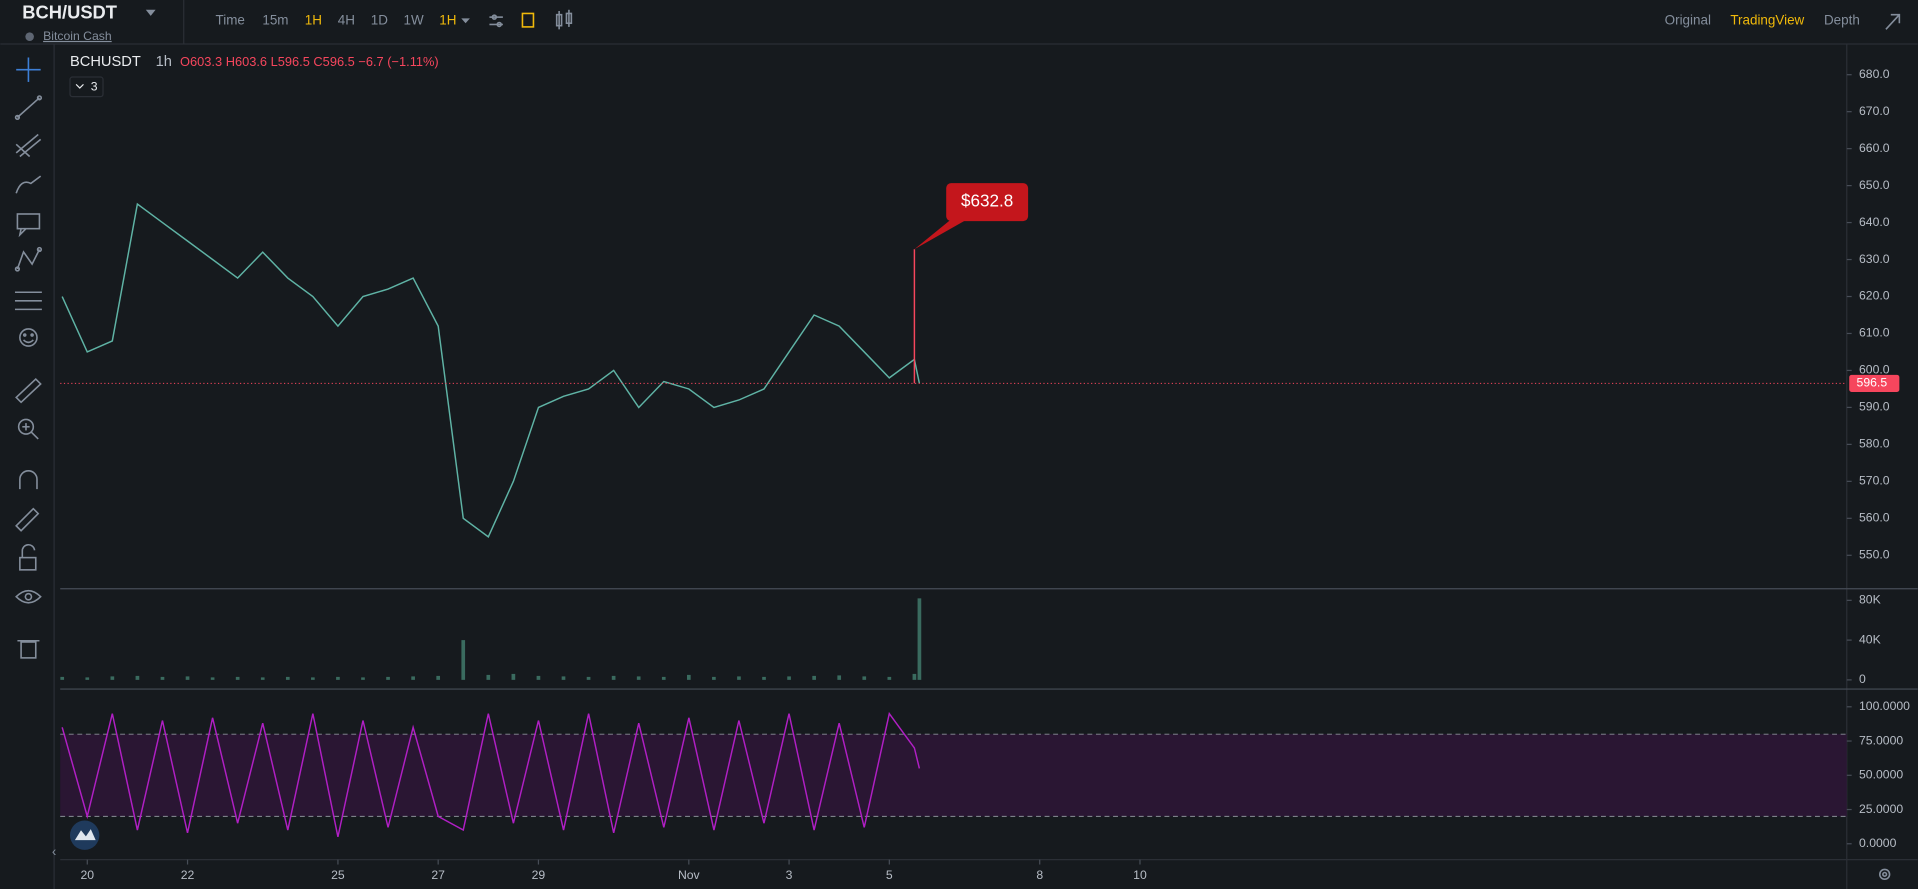 The width and height of the screenshot is (1918, 889). Describe the element at coordinates (539, 875) in the screenshot. I see `x-tick-label: 29` at that location.